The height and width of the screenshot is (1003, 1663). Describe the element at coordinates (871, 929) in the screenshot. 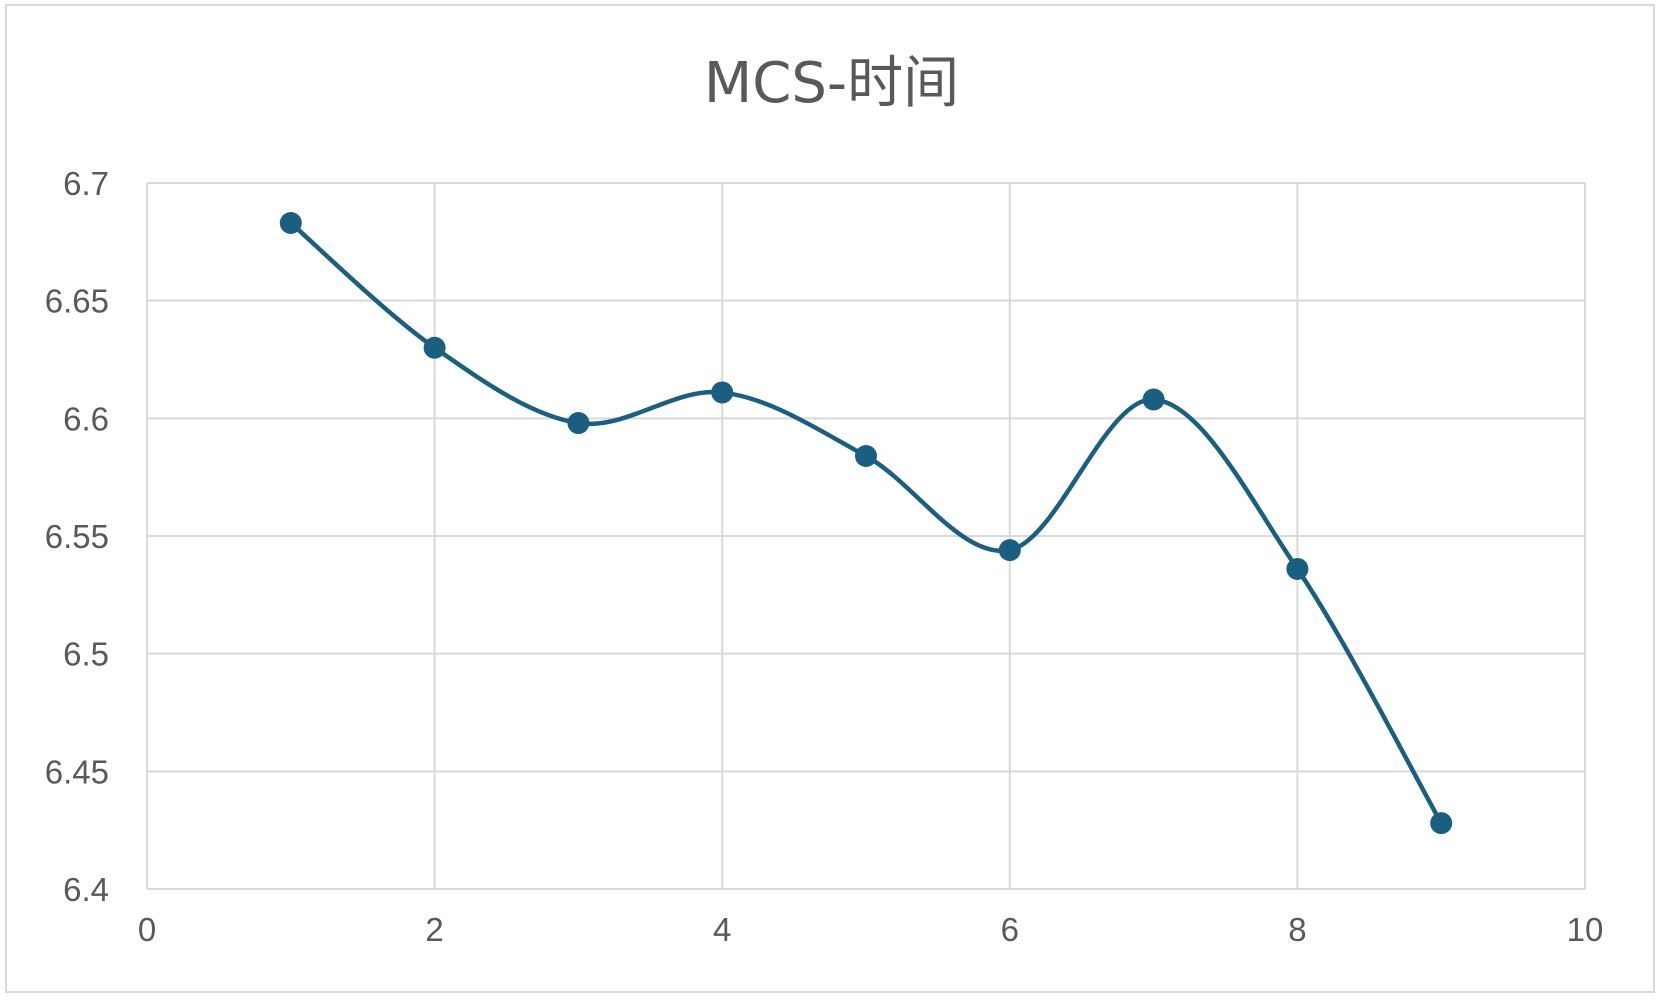

I see `x-axis-ticks: 0 2 4 6 8 10` at that location.